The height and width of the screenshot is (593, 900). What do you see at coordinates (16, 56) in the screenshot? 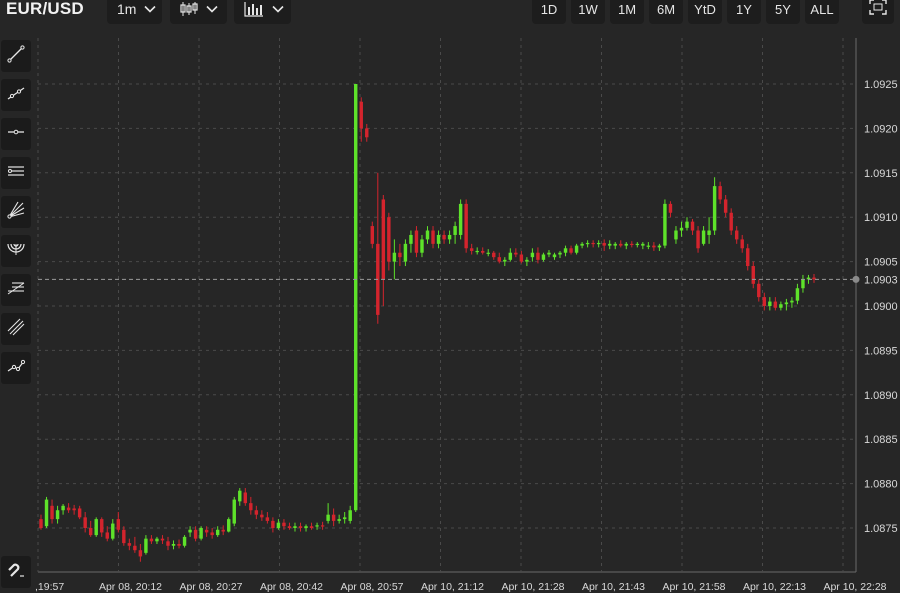
I see `trend-line-tool` at bounding box center [16, 56].